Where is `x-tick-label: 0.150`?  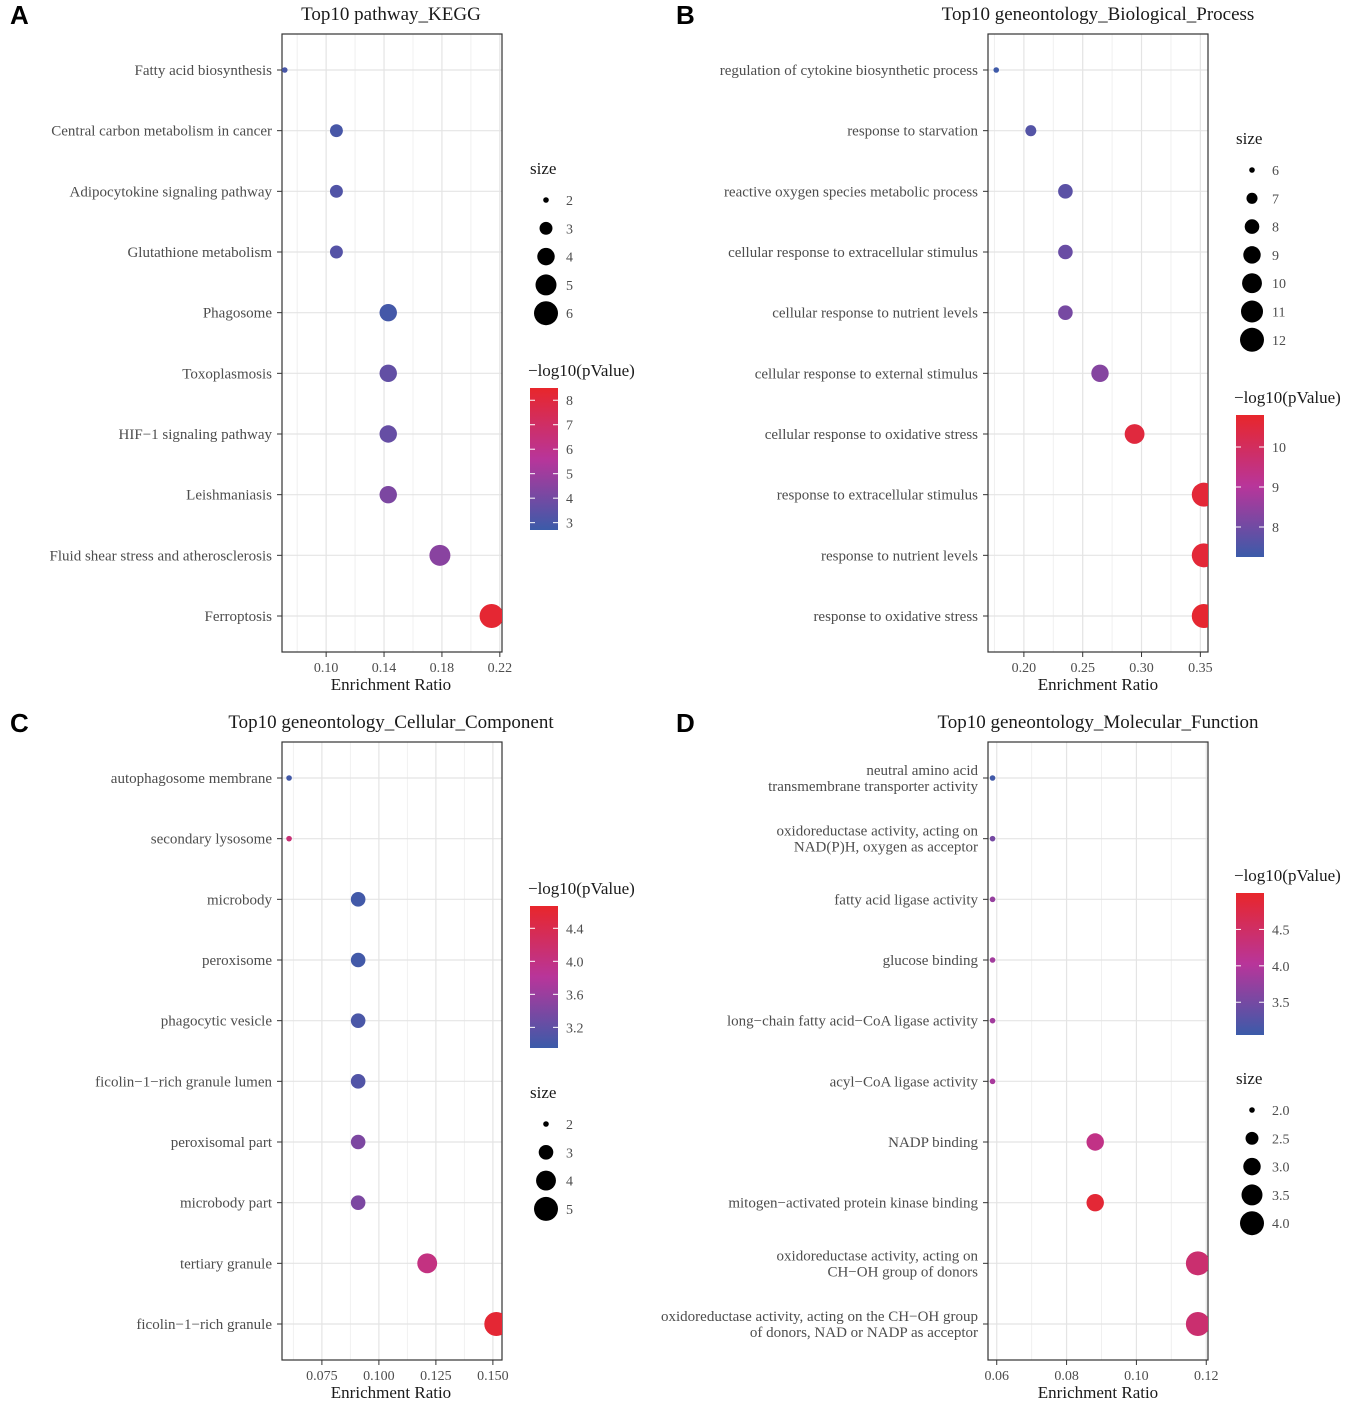 x-tick-label: 0.150 is located at coordinates (493, 1376).